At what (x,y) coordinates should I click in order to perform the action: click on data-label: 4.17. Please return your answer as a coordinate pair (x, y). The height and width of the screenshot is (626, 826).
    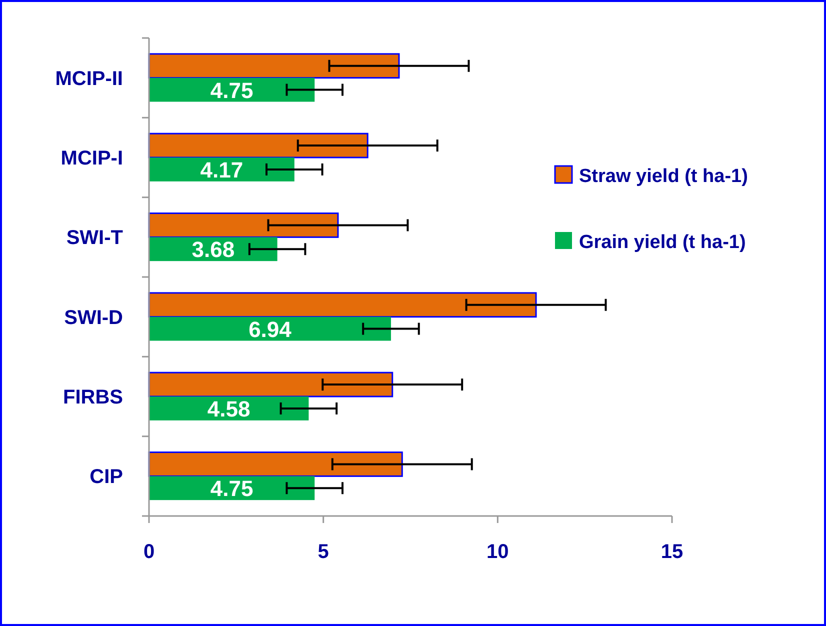
    Looking at the image, I should click on (222, 169).